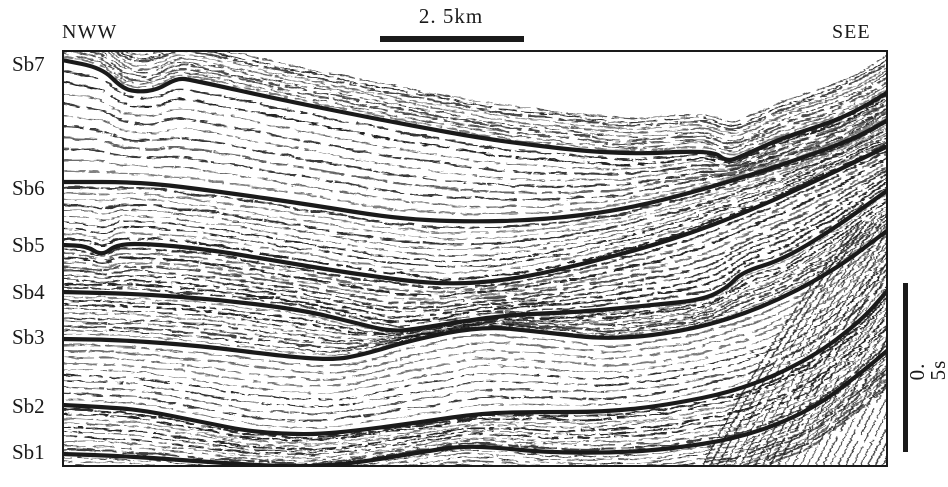 This screenshot has width=948, height=487. I want to click on horizon-label-sb2: Sb2, so click(28, 406).